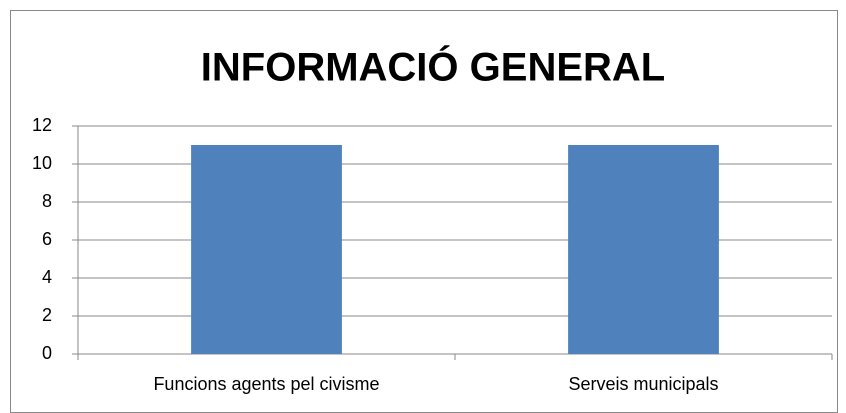  Describe the element at coordinates (433, 67) in the screenshot. I see `chart-title: INFORMACIÓ GENERAL` at that location.